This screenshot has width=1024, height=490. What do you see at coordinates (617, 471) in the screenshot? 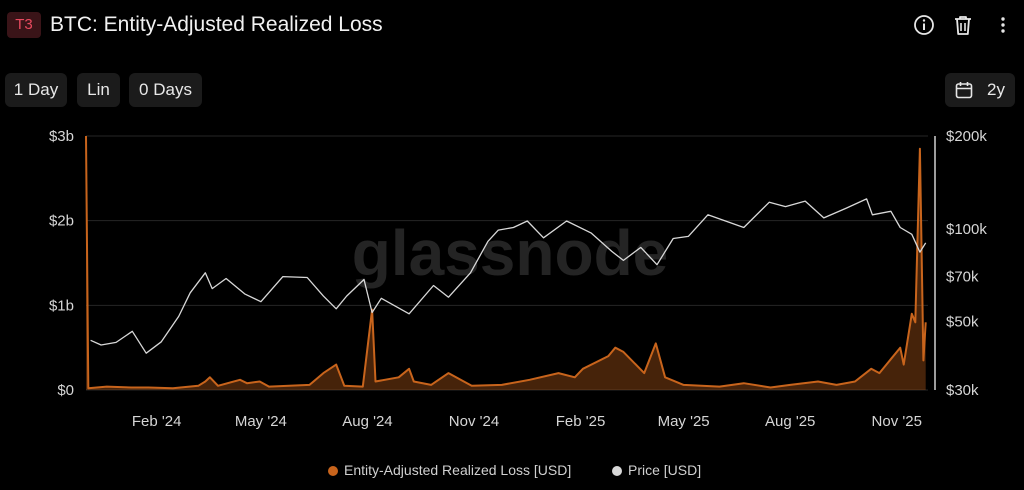
I see `legend-swatch-price` at bounding box center [617, 471].